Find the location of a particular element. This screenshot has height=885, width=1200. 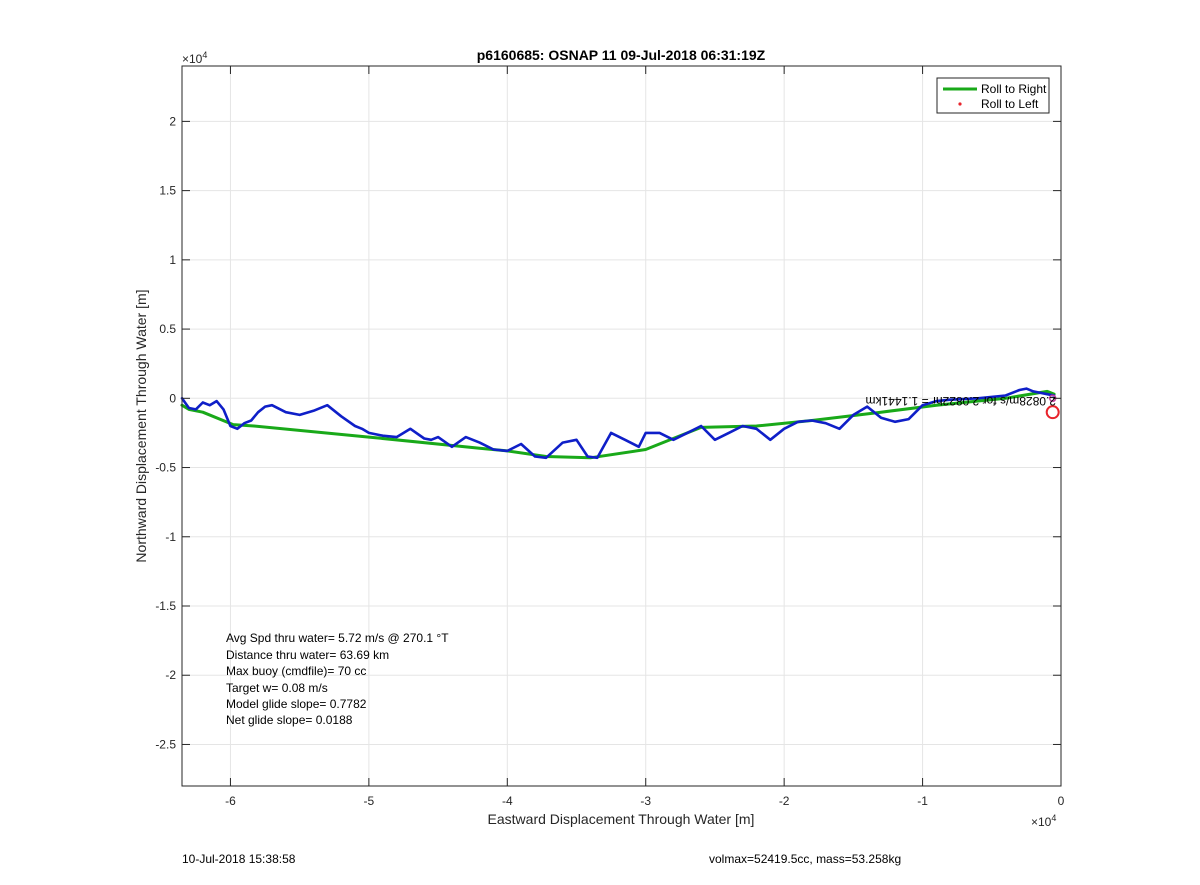

x-exponent: ×10⁴ is located at coordinates (1043, 821).